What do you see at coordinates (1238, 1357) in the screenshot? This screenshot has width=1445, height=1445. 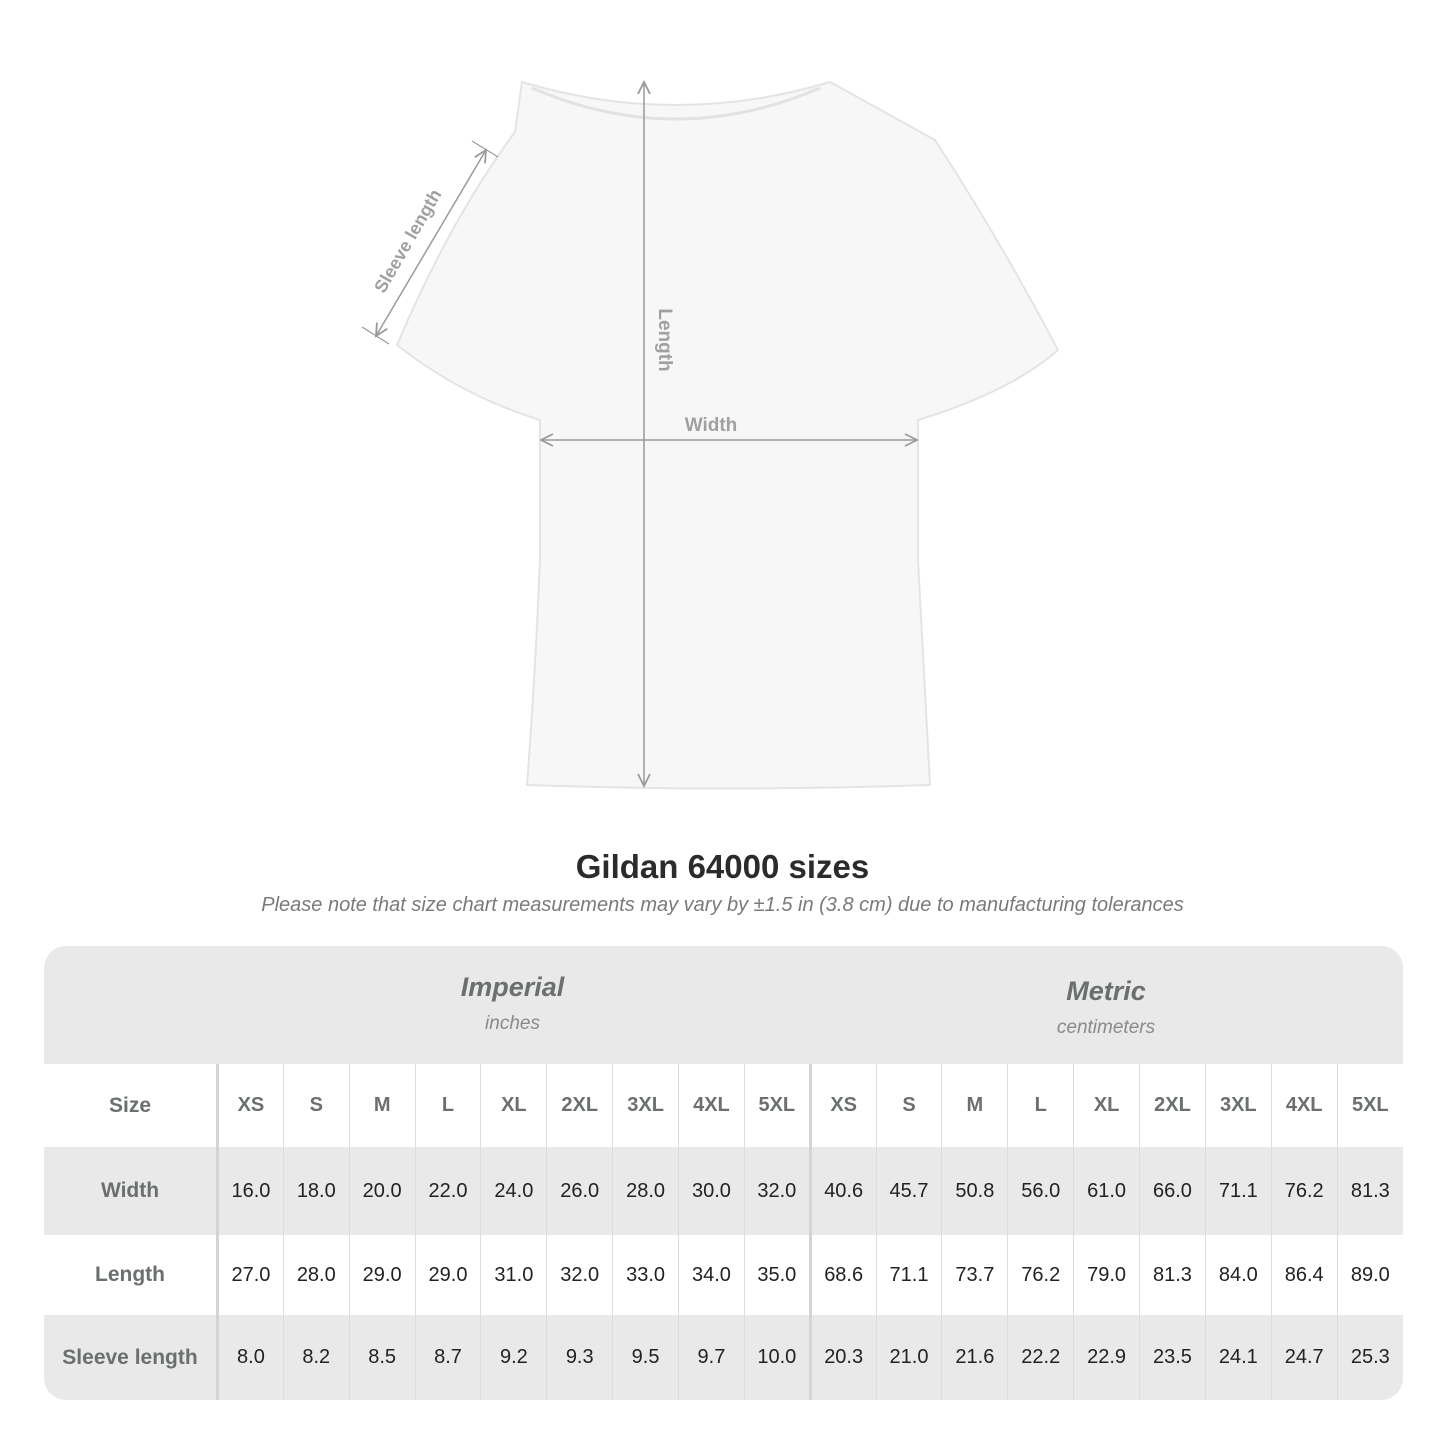 I see `metric-cell: 24.1` at bounding box center [1238, 1357].